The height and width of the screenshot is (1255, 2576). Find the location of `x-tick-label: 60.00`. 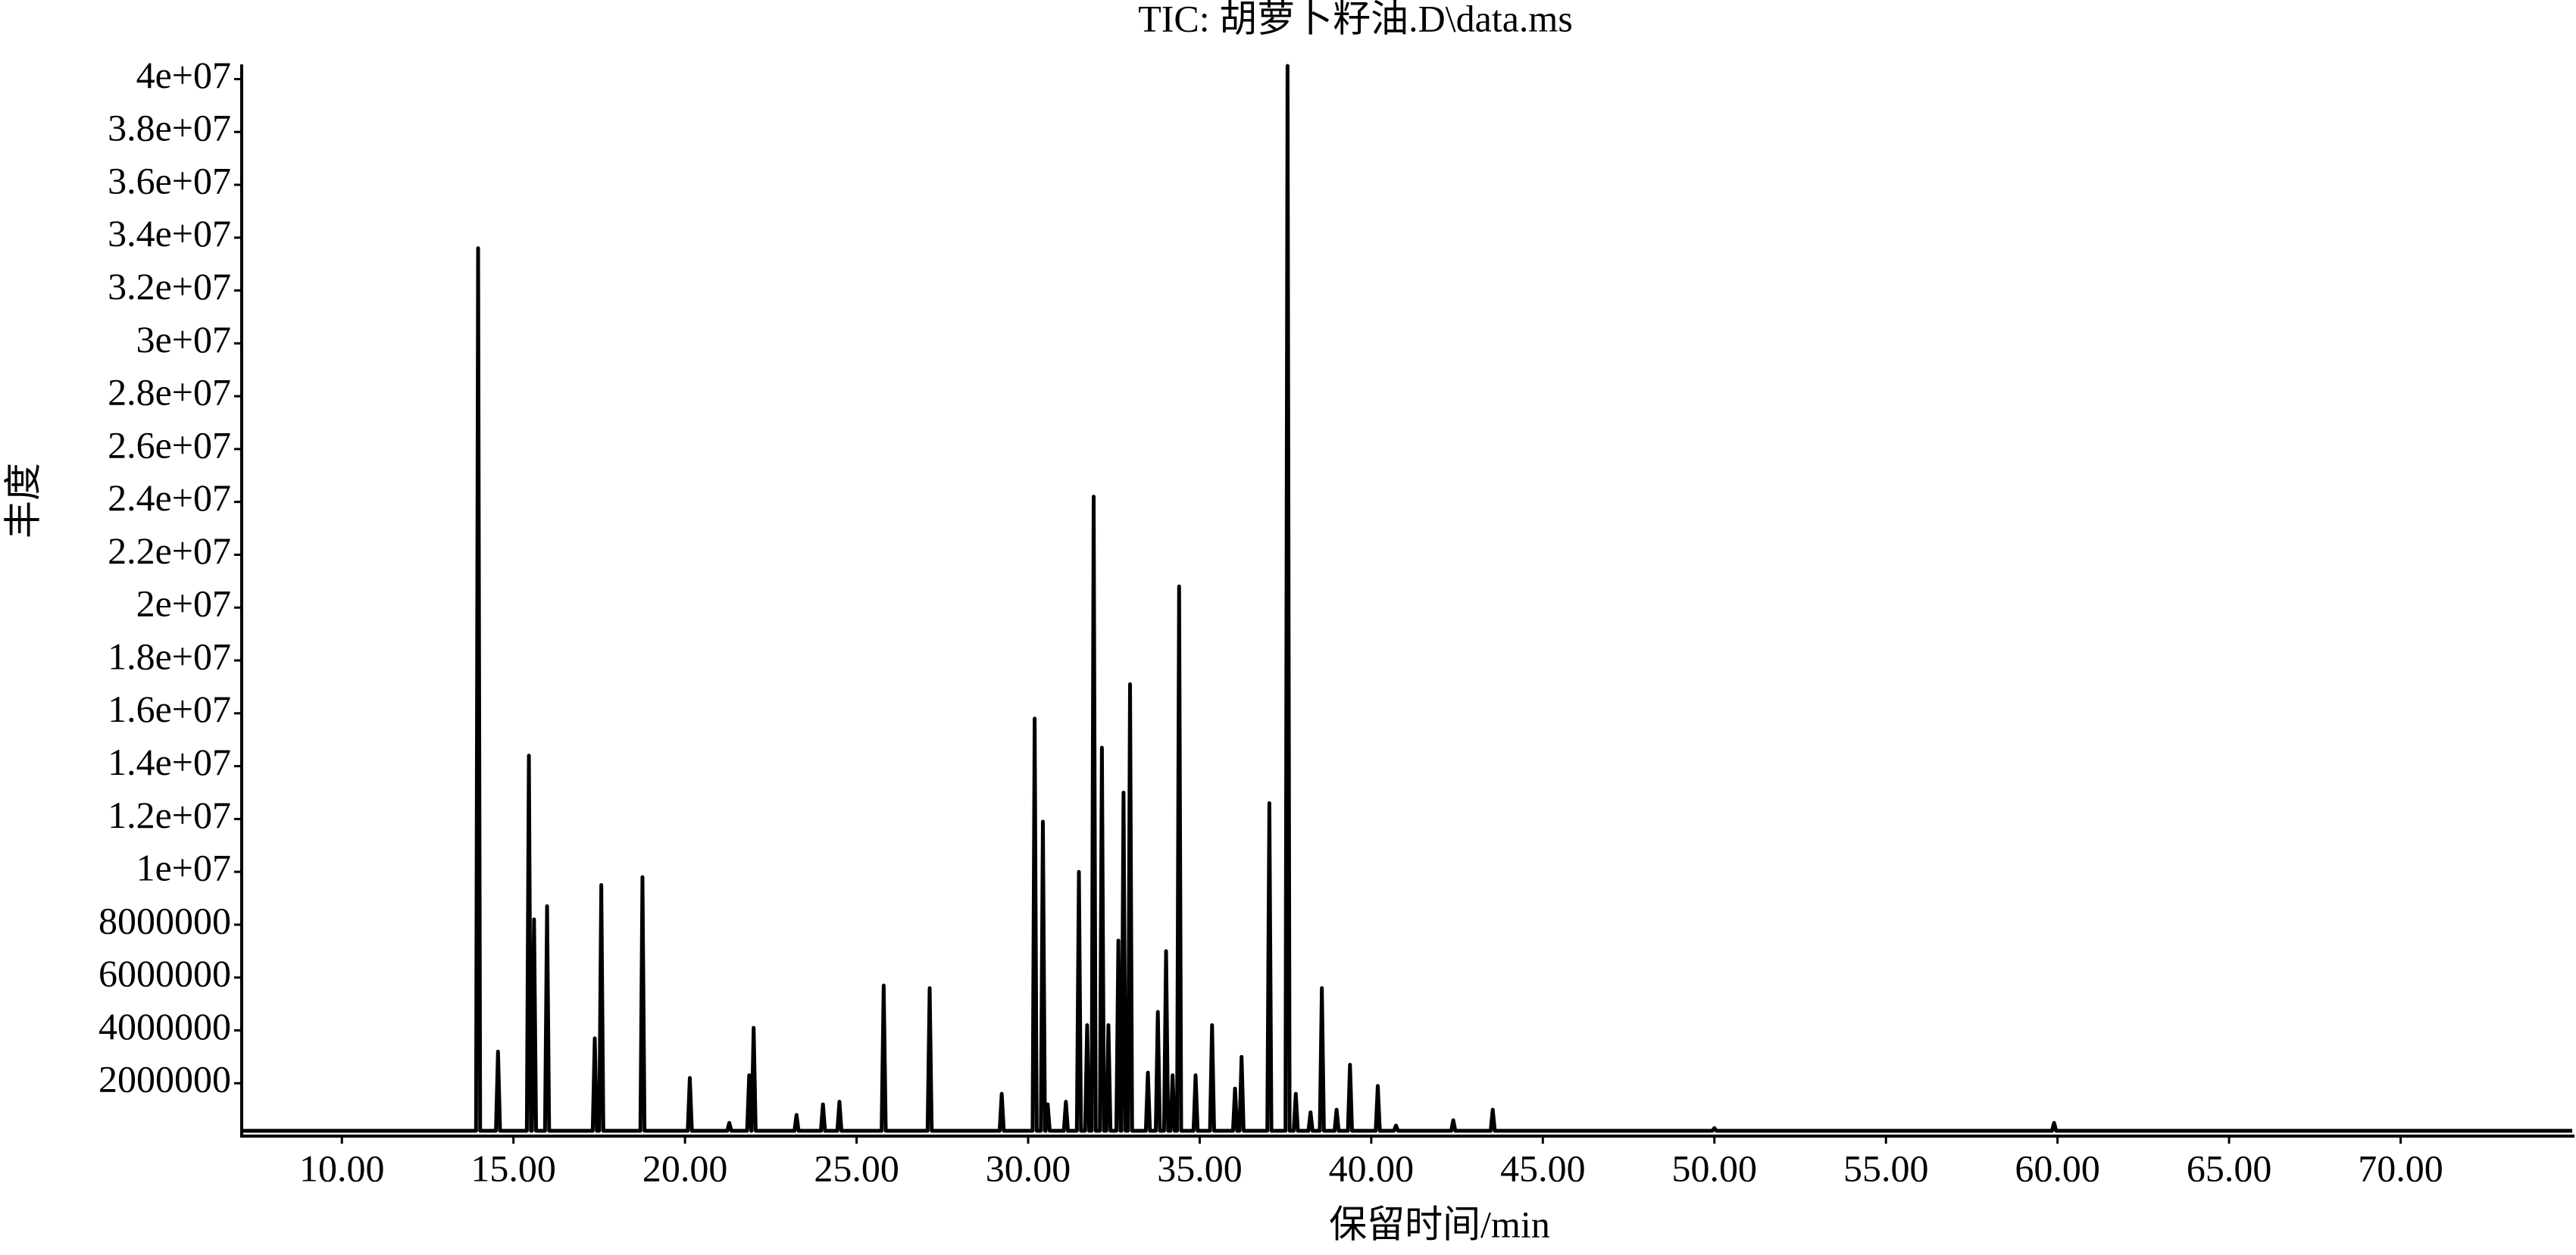

x-tick-label: 60.00 is located at coordinates (2057, 1168).